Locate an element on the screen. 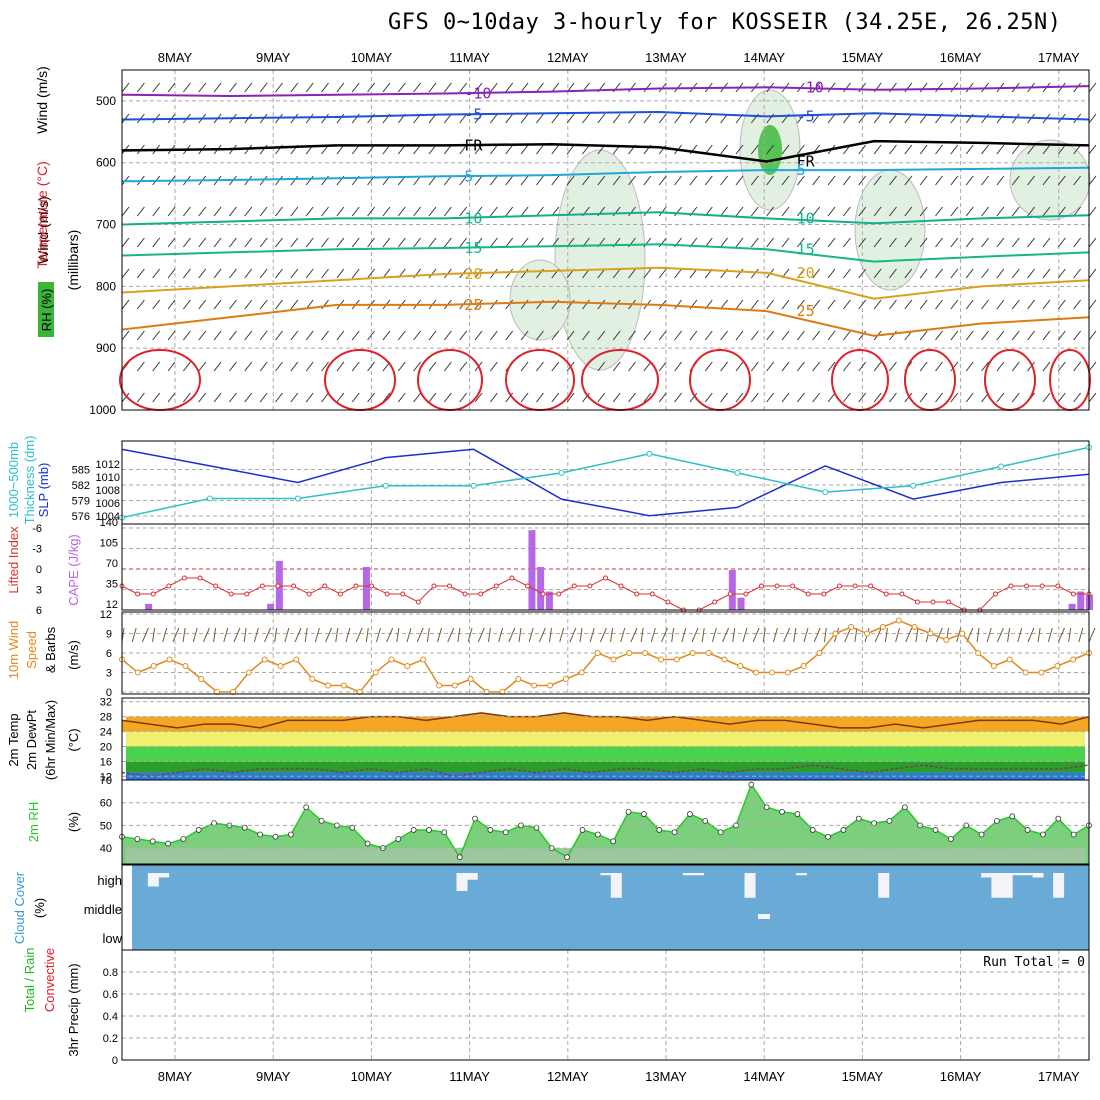  y-tick-cape: 12 is located at coordinates (112, 605).